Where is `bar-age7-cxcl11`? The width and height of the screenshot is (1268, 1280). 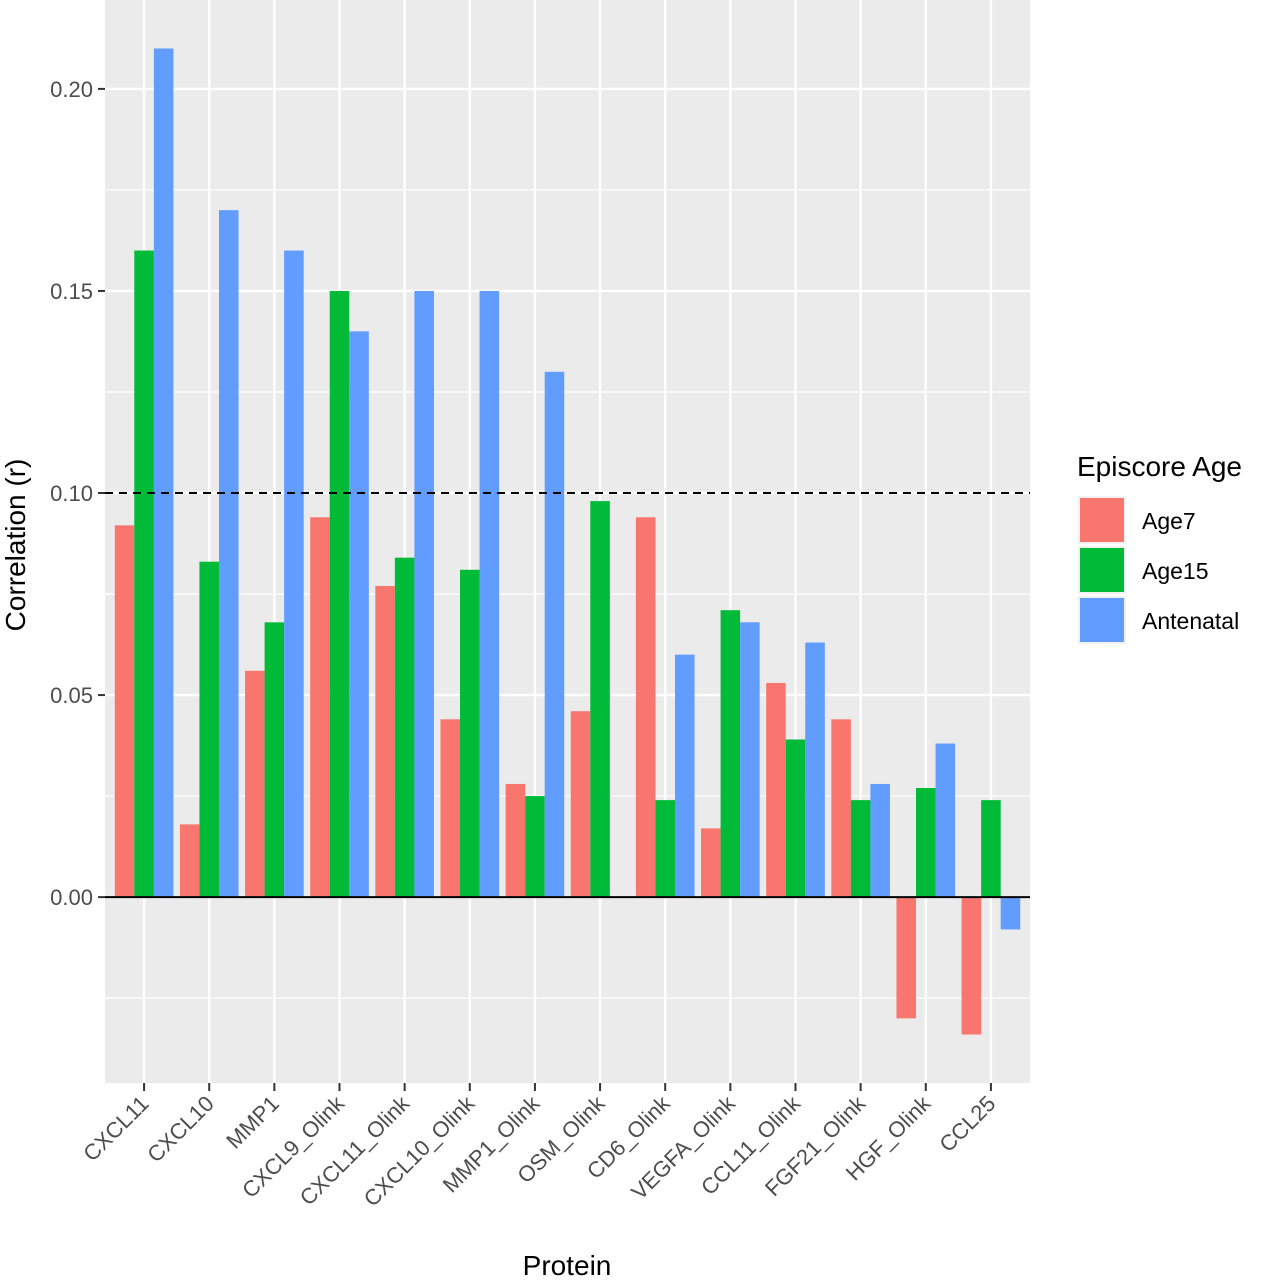 bar-age7-cxcl11 is located at coordinates (124, 711).